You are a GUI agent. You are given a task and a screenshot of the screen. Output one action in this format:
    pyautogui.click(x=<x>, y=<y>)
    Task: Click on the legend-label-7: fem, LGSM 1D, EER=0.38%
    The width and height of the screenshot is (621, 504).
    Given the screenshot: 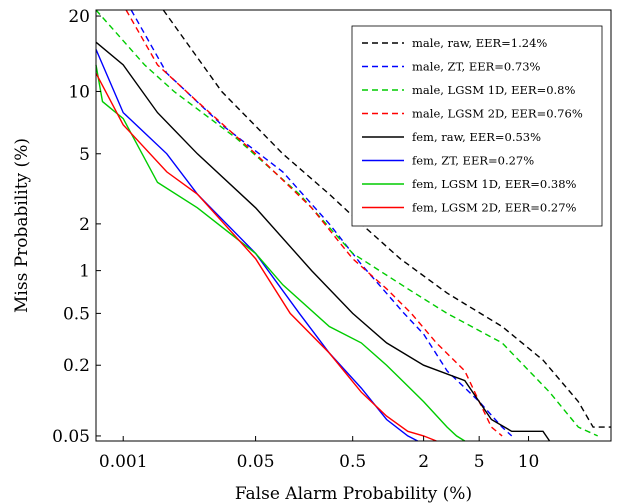 What is the action you would take?
    pyautogui.click(x=494, y=184)
    